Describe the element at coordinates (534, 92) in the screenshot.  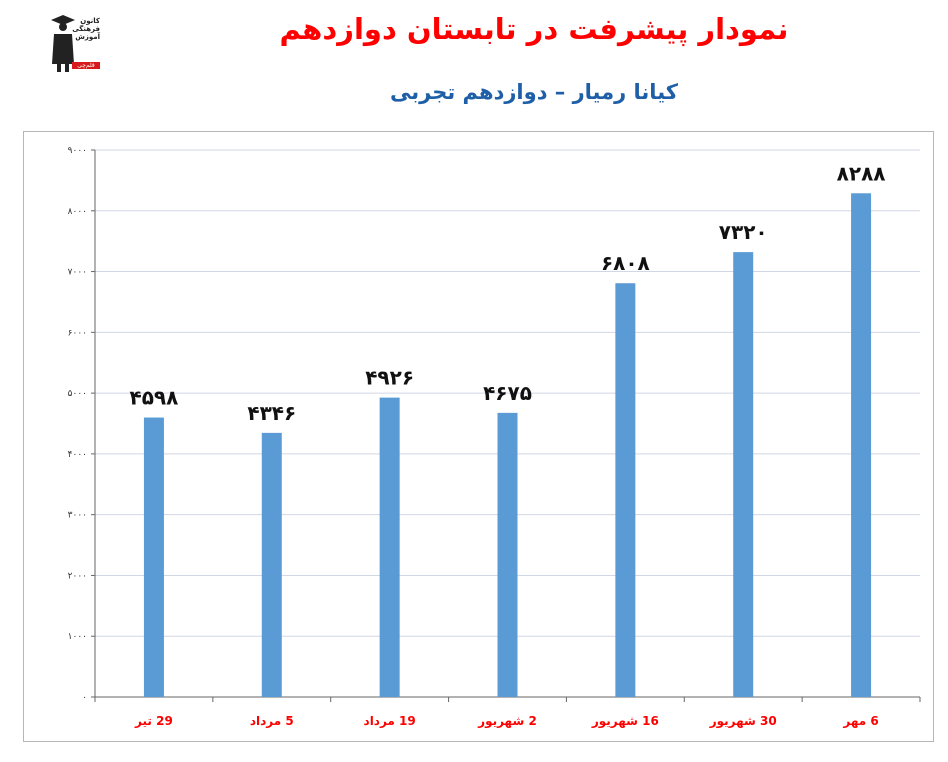
I see `chart-subtitle: کیانا رمیار – دوازدهم تجربی` at that location.